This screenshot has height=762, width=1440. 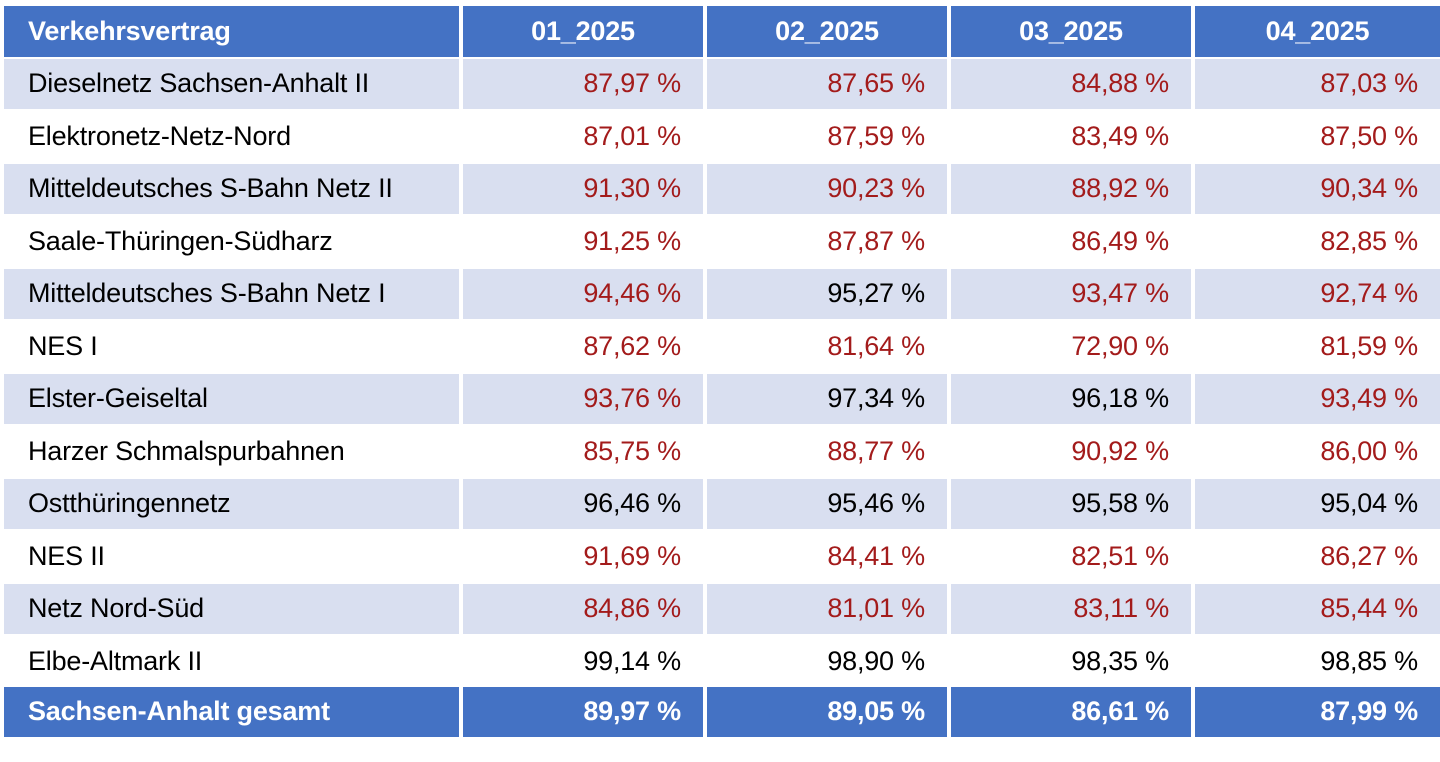 I want to click on row-value: 91,69 %, so click(x=583, y=556).